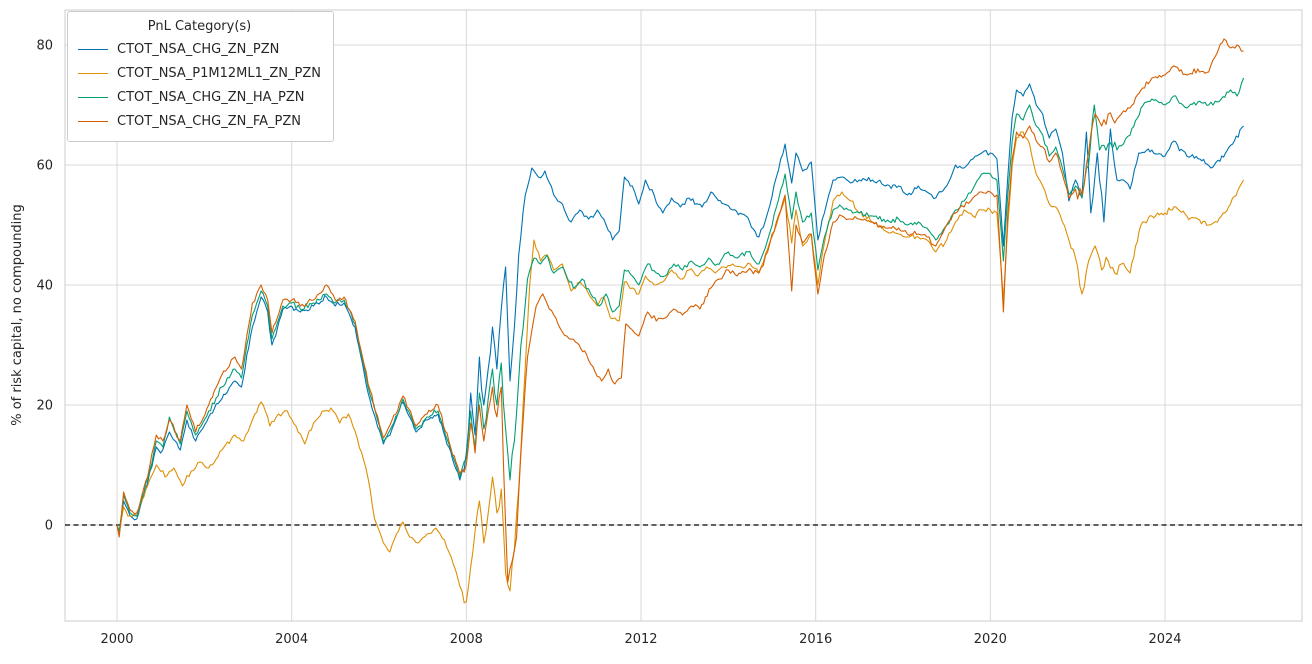  What do you see at coordinates (116, 639) in the screenshot?
I see `x-tick-label: 2000` at bounding box center [116, 639].